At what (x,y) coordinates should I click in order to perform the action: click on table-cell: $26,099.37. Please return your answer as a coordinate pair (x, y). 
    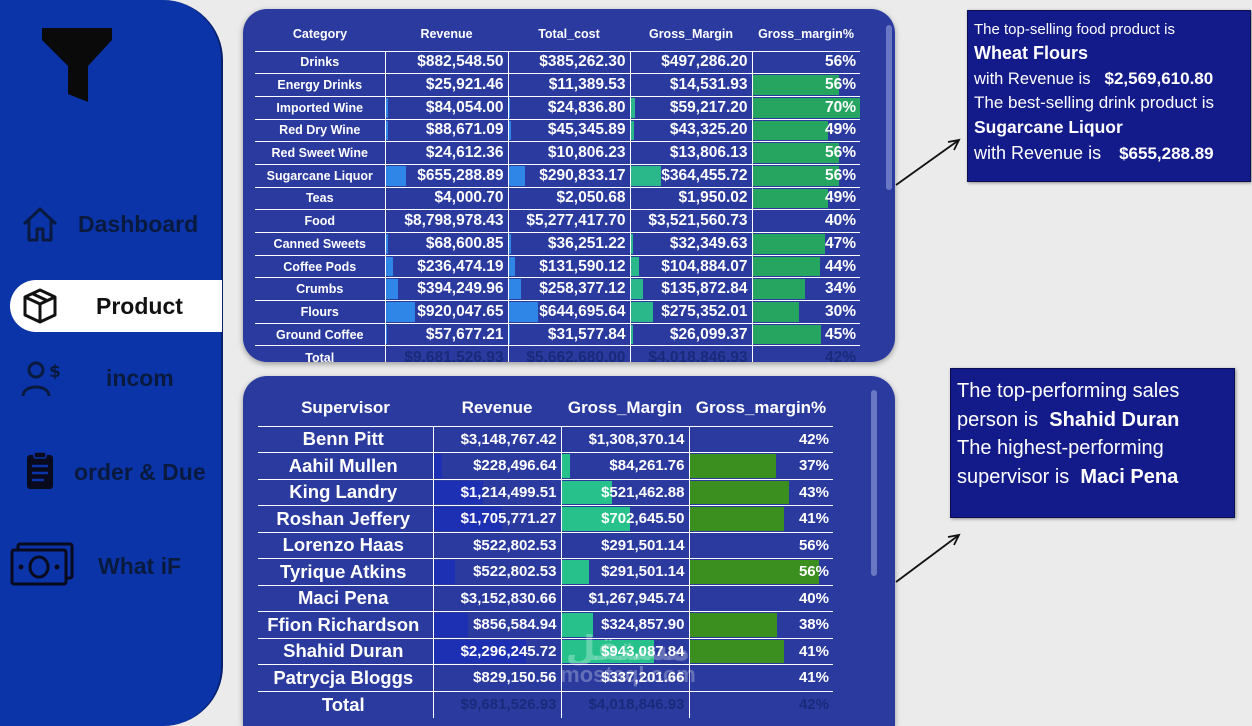
    Looking at the image, I should click on (691, 335).